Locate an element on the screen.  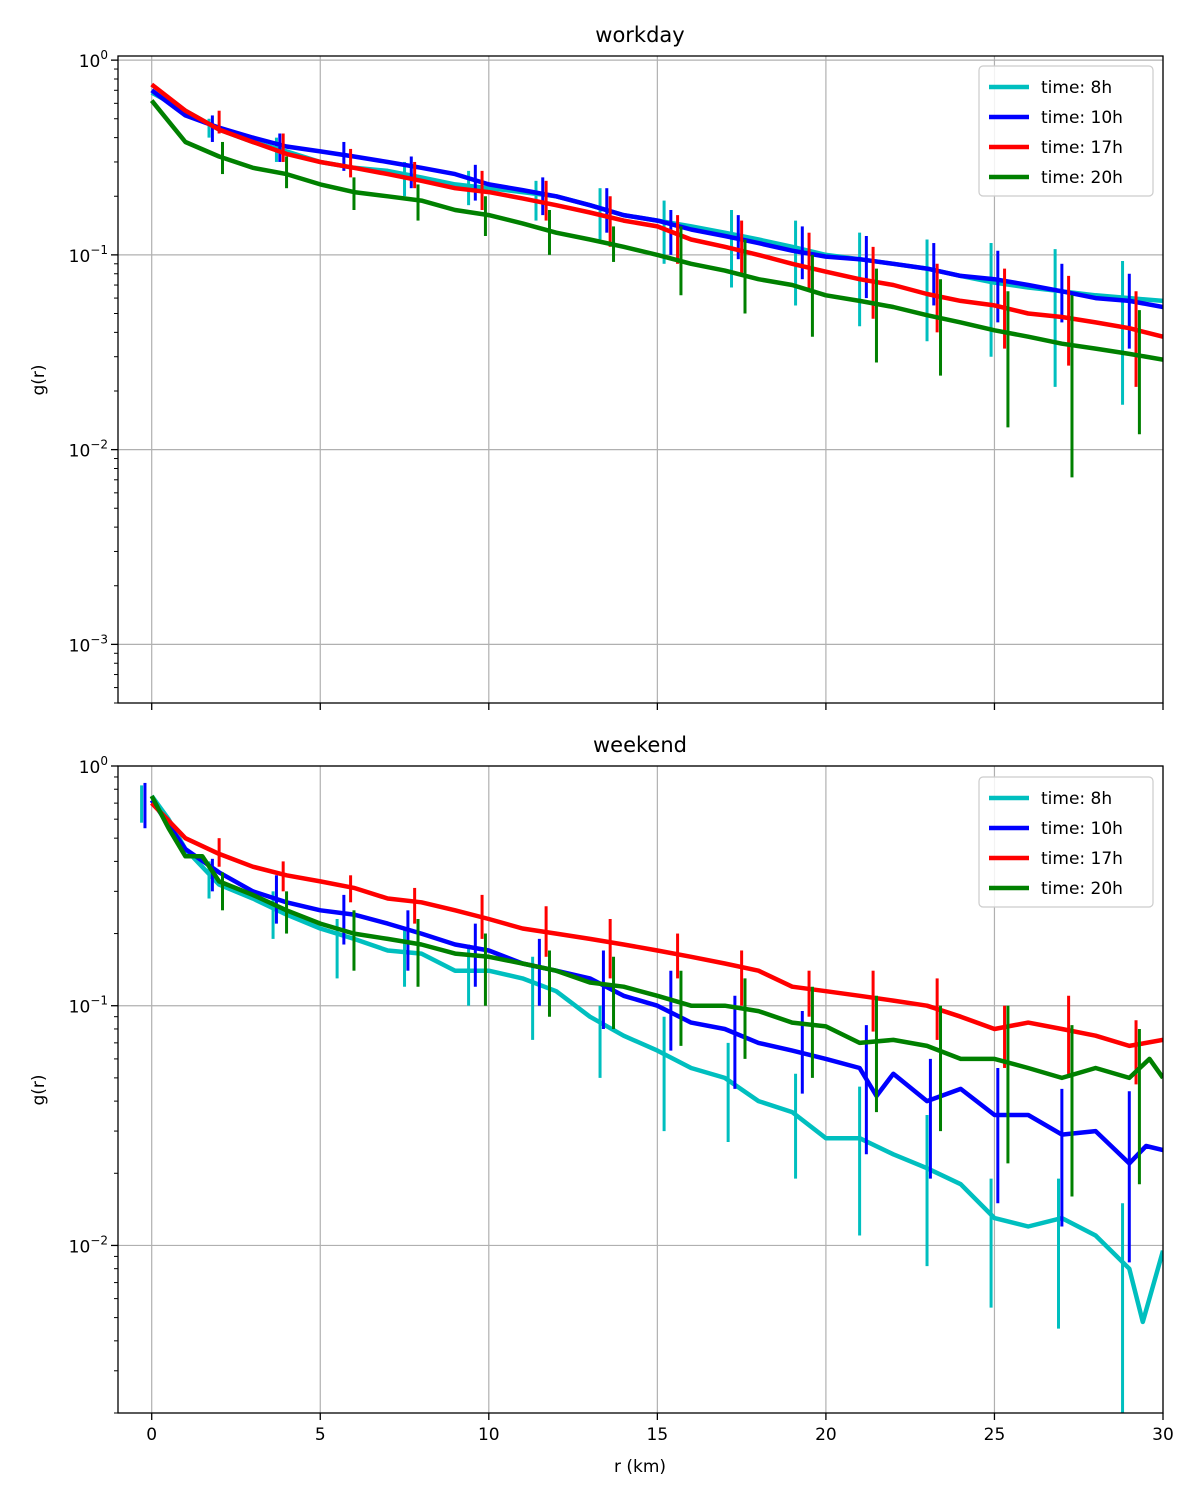
y-tick-label: 10⁻³ is located at coordinates (88, 644).